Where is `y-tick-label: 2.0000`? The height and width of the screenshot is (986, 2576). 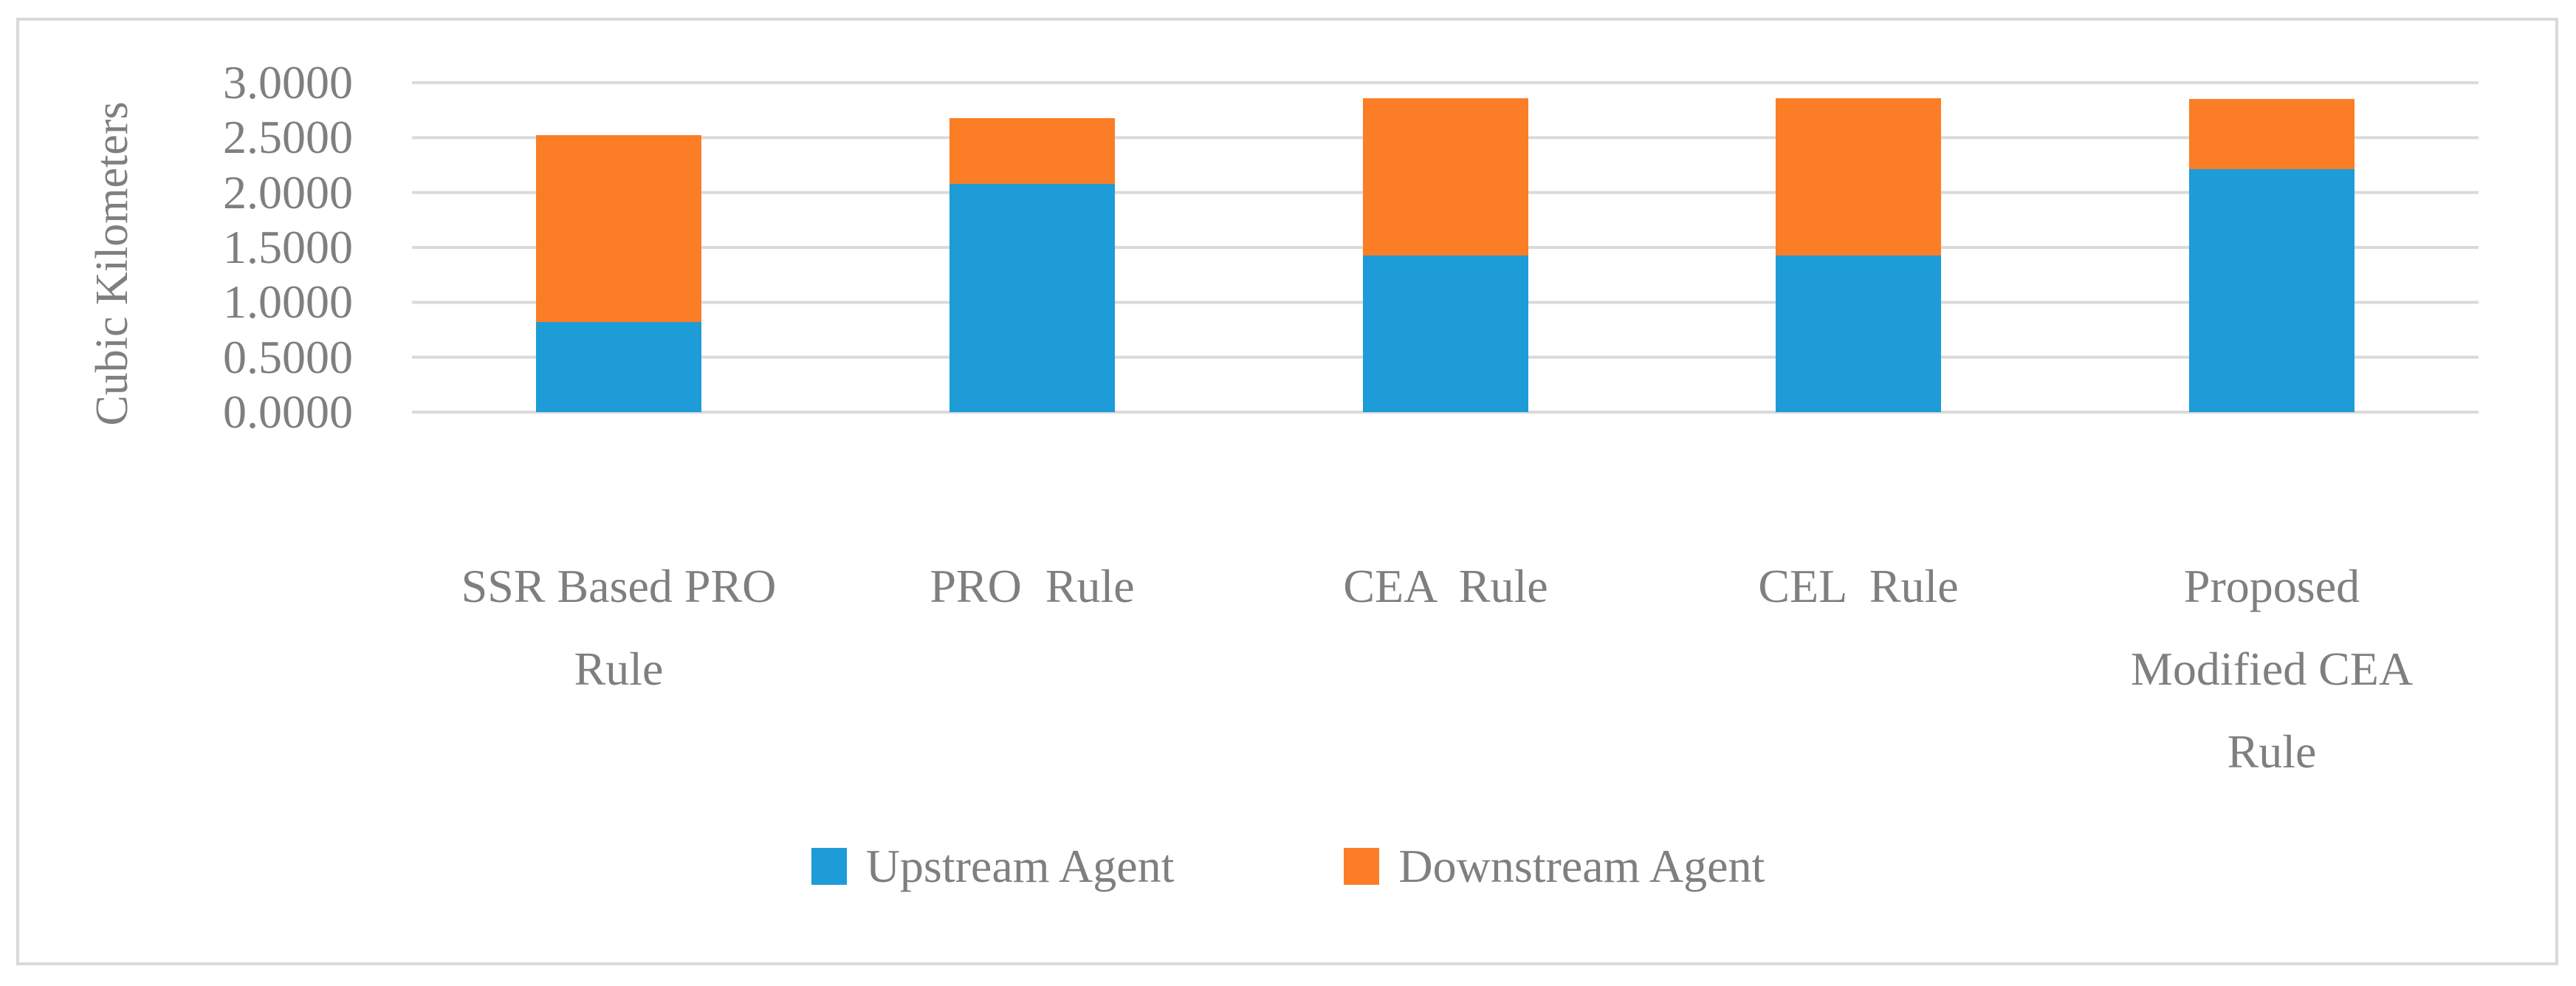
y-tick-label: 2.0000 is located at coordinates (288, 192).